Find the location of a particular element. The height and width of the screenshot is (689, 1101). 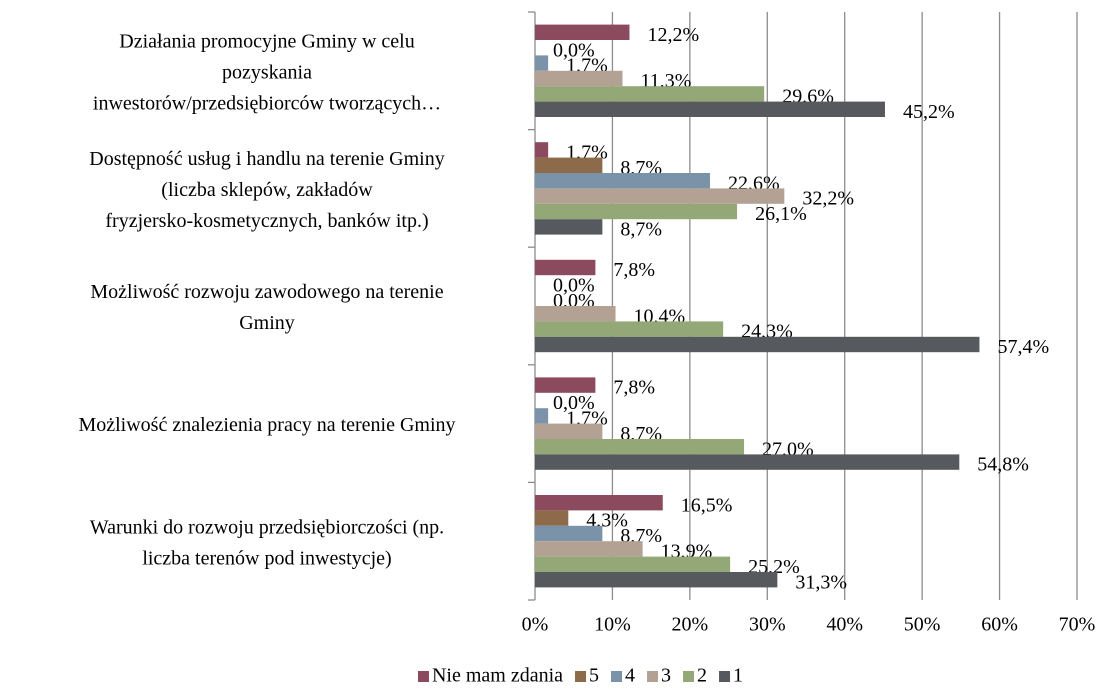

data-label: 31,3% is located at coordinates (821, 582).